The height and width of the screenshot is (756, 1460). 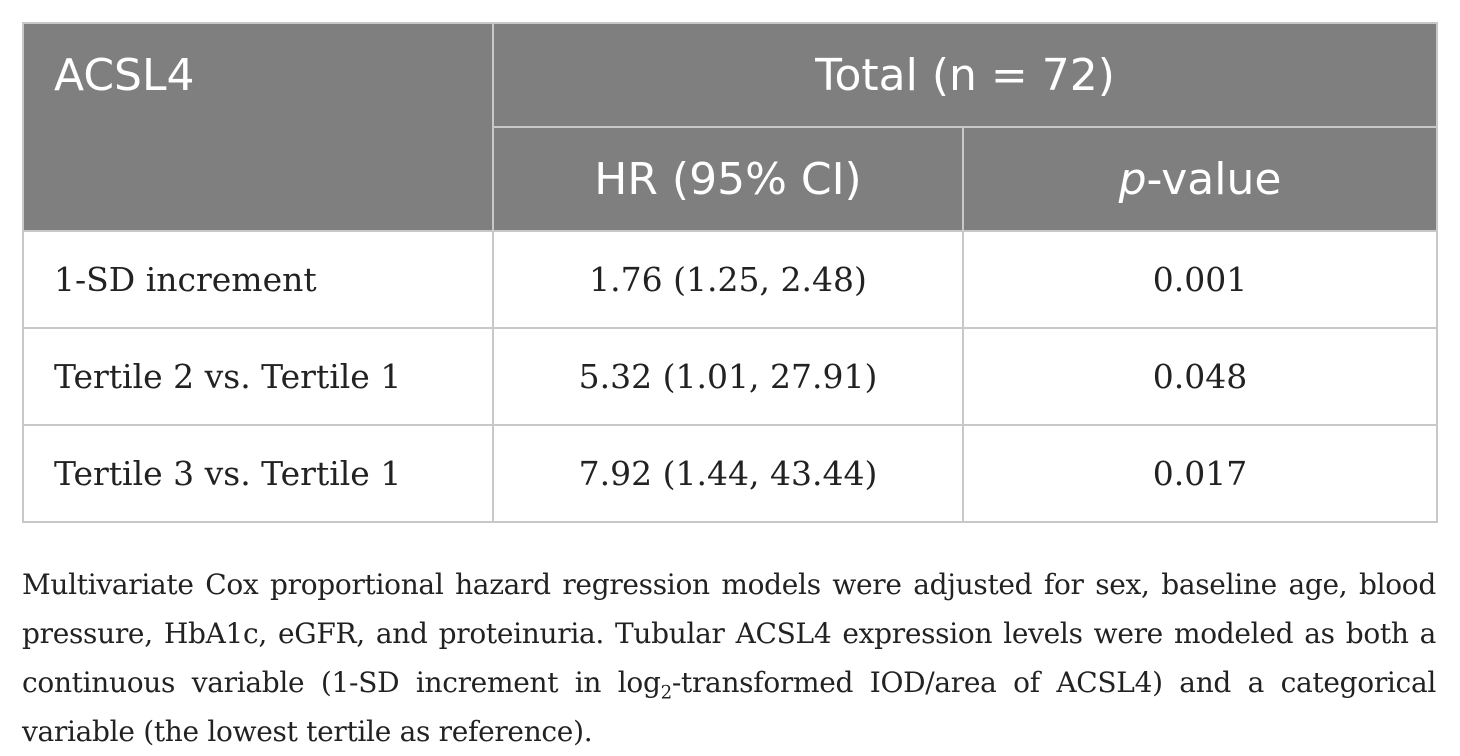 What do you see at coordinates (258, 127) in the screenshot?
I see `row-label-header: ACSL4` at bounding box center [258, 127].